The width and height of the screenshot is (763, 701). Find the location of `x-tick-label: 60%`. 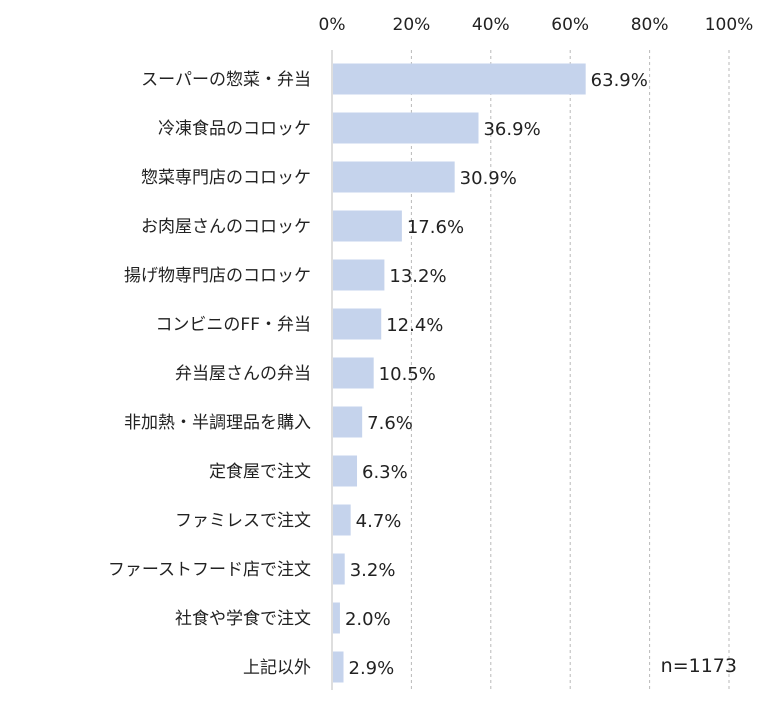

x-tick-label: 60% is located at coordinates (570, 25).